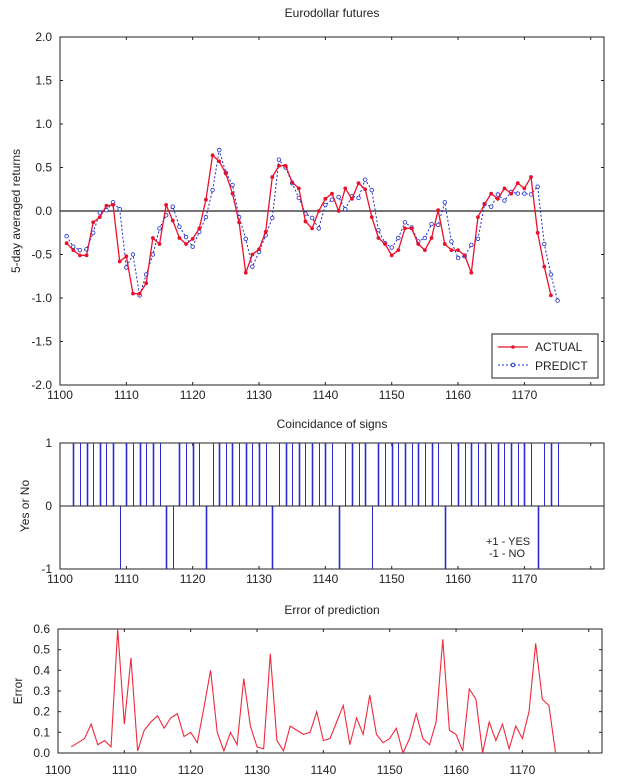  Describe the element at coordinates (332, 424) in the screenshot. I see `chart-title: Coincidance of signs` at that location.